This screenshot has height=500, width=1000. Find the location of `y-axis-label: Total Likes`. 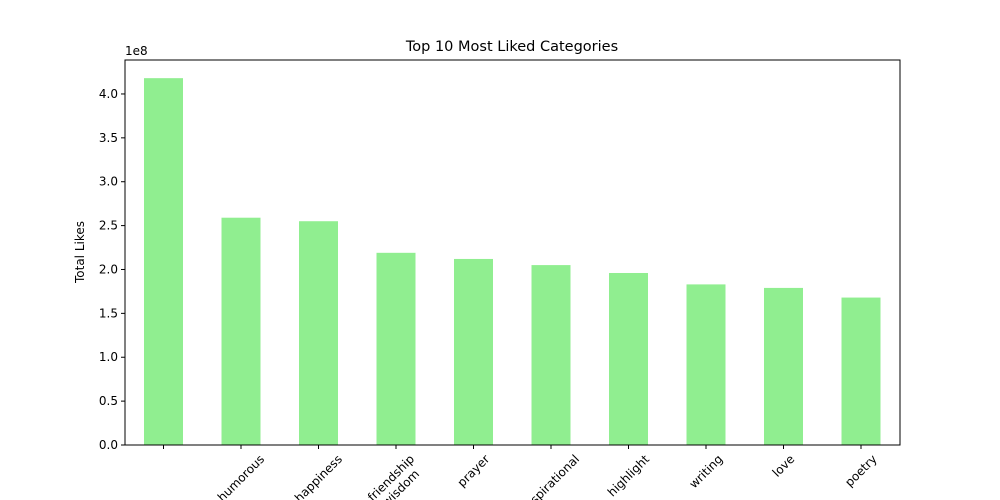

y-axis-label: Total Likes is located at coordinates (80, 252).